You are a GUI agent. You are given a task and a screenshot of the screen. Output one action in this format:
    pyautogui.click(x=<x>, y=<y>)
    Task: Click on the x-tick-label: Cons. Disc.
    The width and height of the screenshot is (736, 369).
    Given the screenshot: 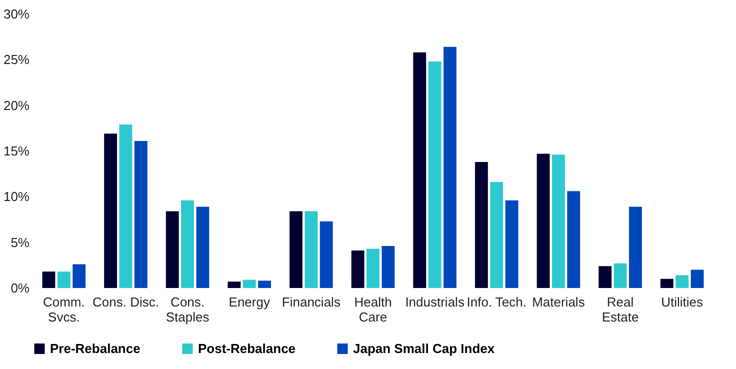 What is the action you would take?
    pyautogui.click(x=125, y=302)
    